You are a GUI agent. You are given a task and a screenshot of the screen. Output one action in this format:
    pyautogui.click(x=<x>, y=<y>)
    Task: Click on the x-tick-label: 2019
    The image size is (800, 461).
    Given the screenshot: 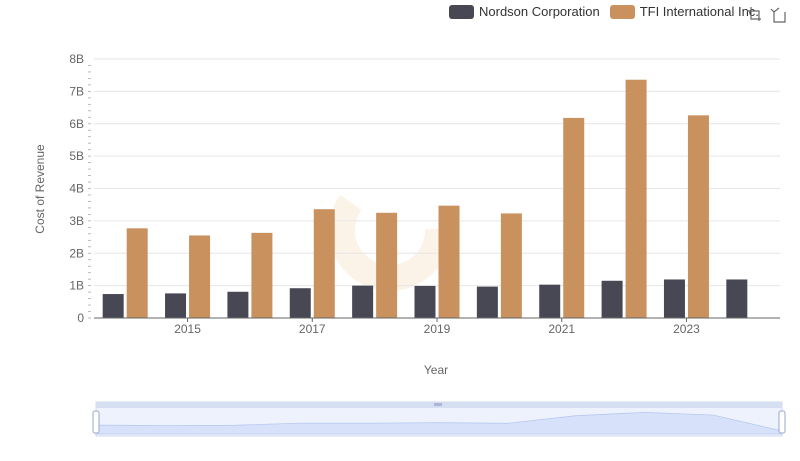 What is the action you would take?
    pyautogui.click(x=437, y=329)
    